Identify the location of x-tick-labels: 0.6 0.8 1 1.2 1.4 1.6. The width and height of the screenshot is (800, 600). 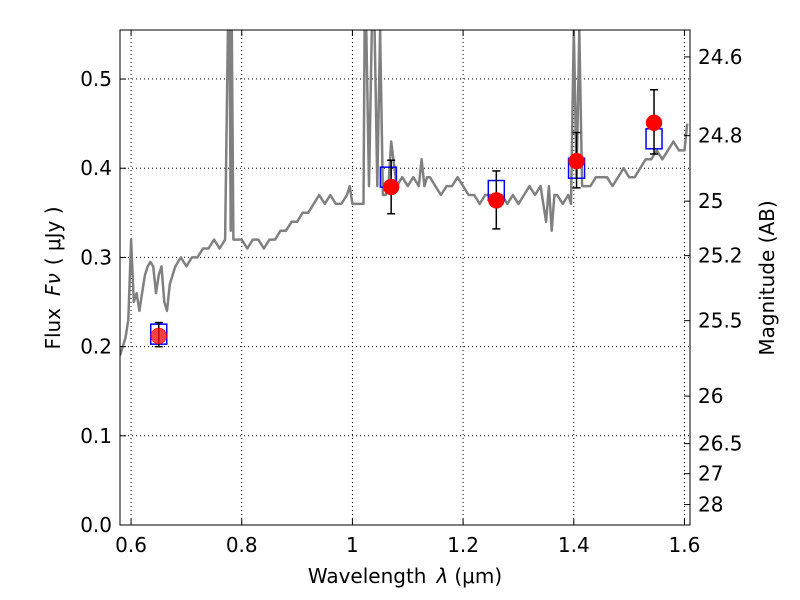
(407, 545).